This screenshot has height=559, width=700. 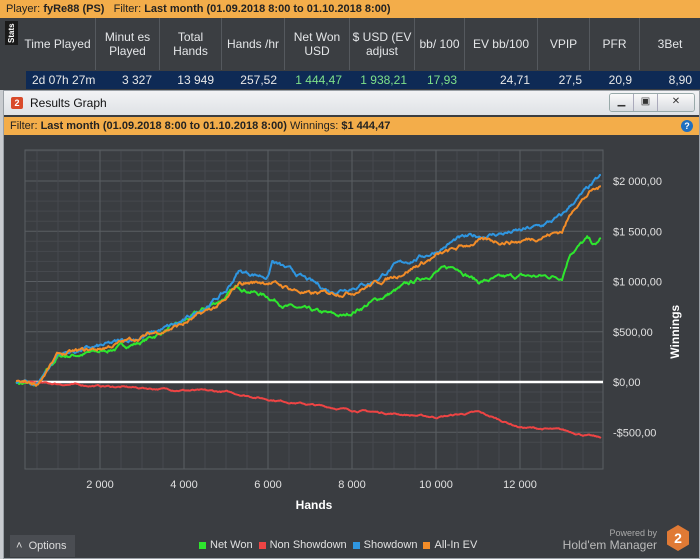 What do you see at coordinates (436, 485) in the screenshot?
I see `x-tick-label: 10 000` at bounding box center [436, 485].